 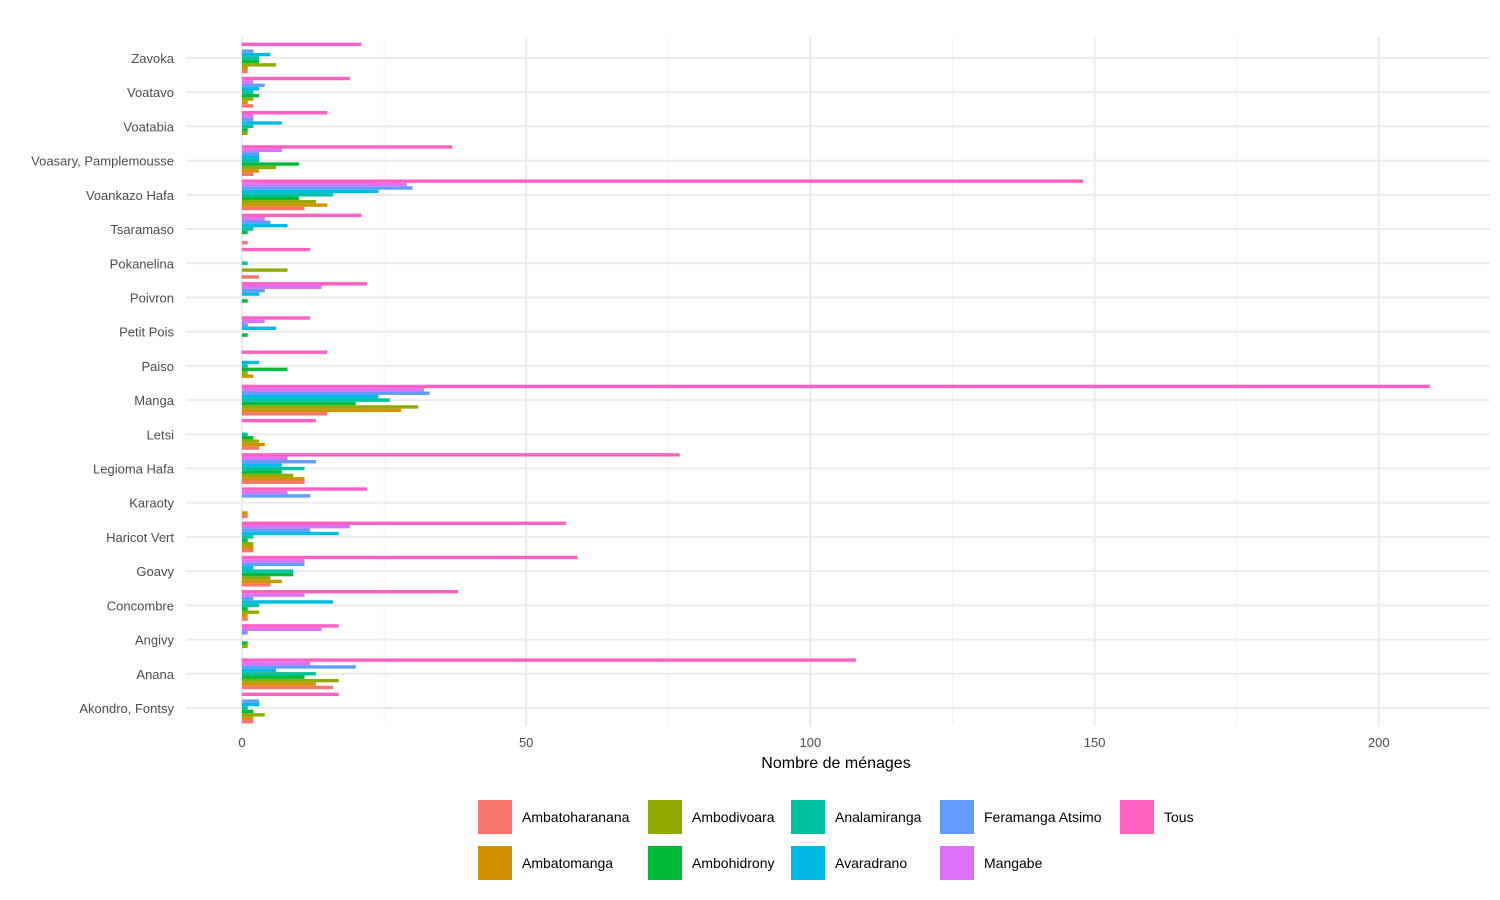 What do you see at coordinates (155, 640) in the screenshot?
I see `y-tick-label: Angivy` at bounding box center [155, 640].